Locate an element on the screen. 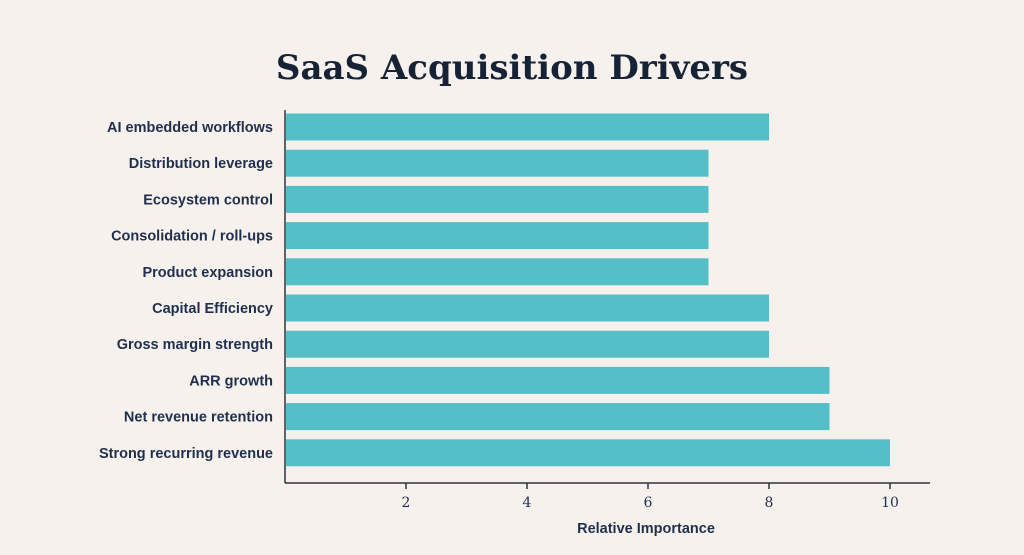 The width and height of the screenshot is (1024, 555). x-tick-label: 10 is located at coordinates (890, 503).